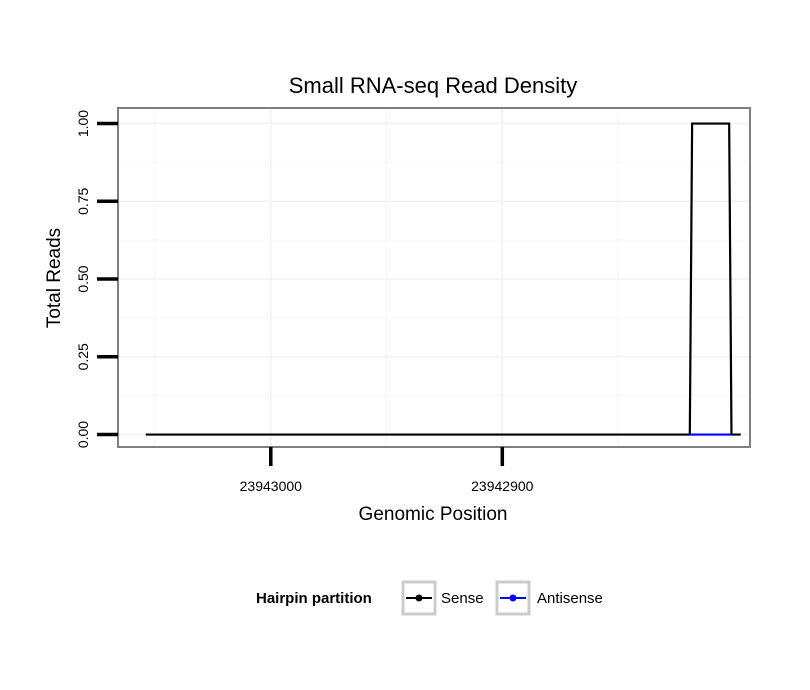 Image resolution: width=810 pixels, height=690 pixels. Describe the element at coordinates (570, 598) in the screenshot. I see `legend-label-antisense: Antisense` at that location.